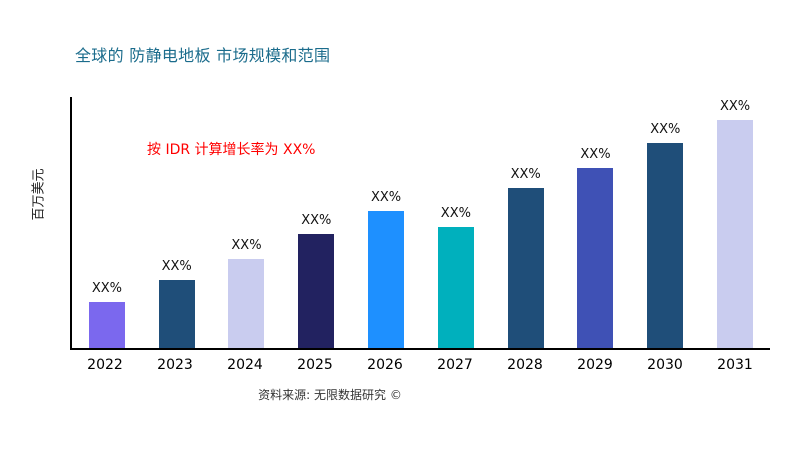 The width and height of the screenshot is (800, 450). I want to click on growth-annotation: 按 IDR 计算增长率为 XX%, so click(231, 150).